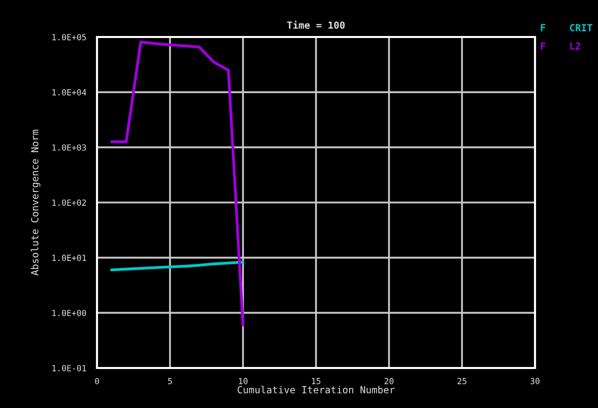  What do you see at coordinates (389, 381) in the screenshot?
I see `x-tick-label: 20` at bounding box center [389, 381].